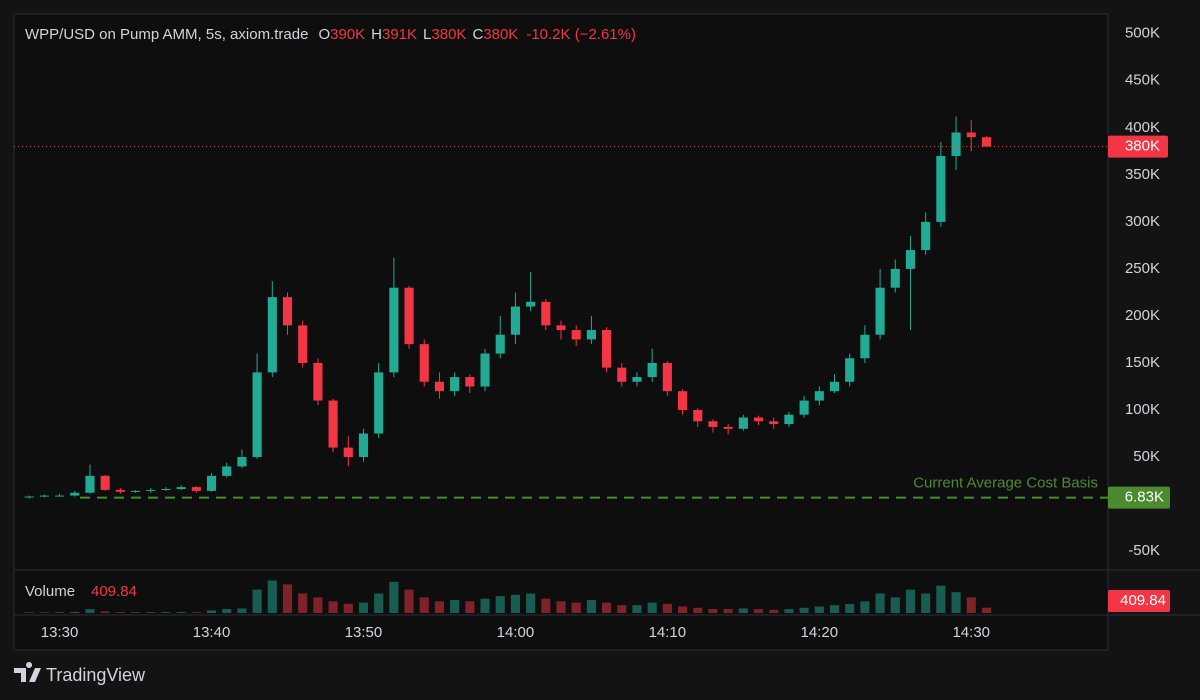 This screenshot has height=700, width=1200. Describe the element at coordinates (581, 34) in the screenshot. I see `legend-change: -10.2K (−2.61%)` at that location.